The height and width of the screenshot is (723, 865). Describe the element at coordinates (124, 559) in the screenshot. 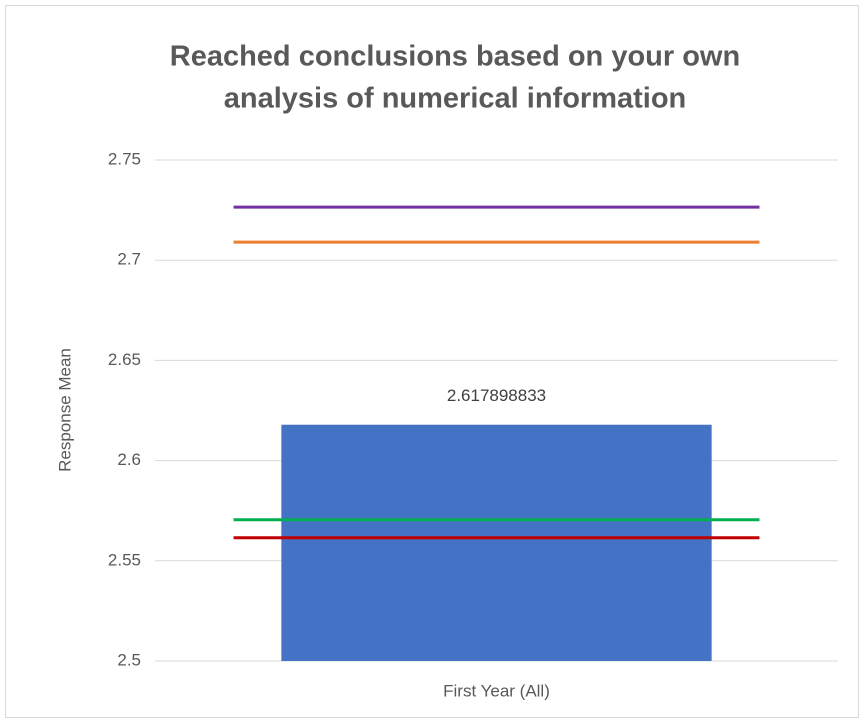

I see `y-tick-label: 2.55` at that location.